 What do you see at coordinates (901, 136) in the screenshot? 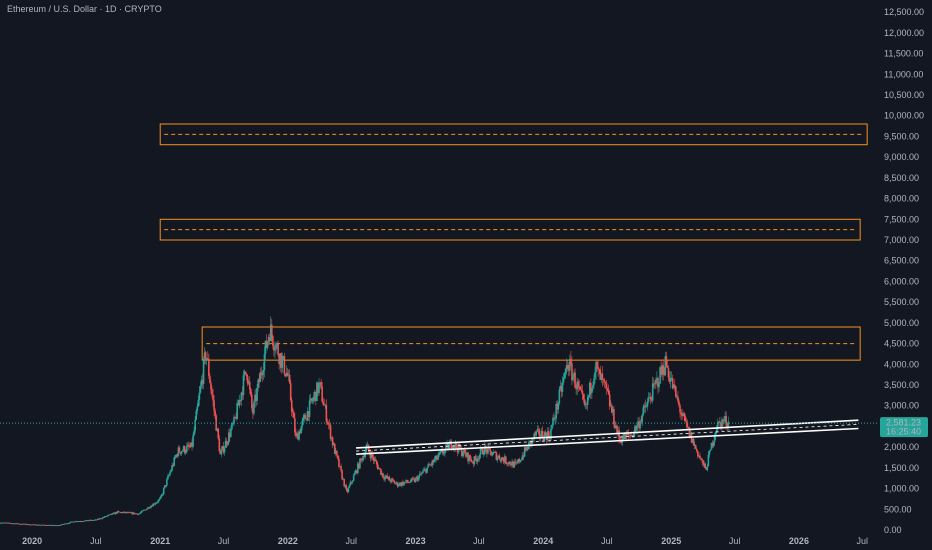
I see `y-tick-label: 9,500.00` at bounding box center [901, 136].